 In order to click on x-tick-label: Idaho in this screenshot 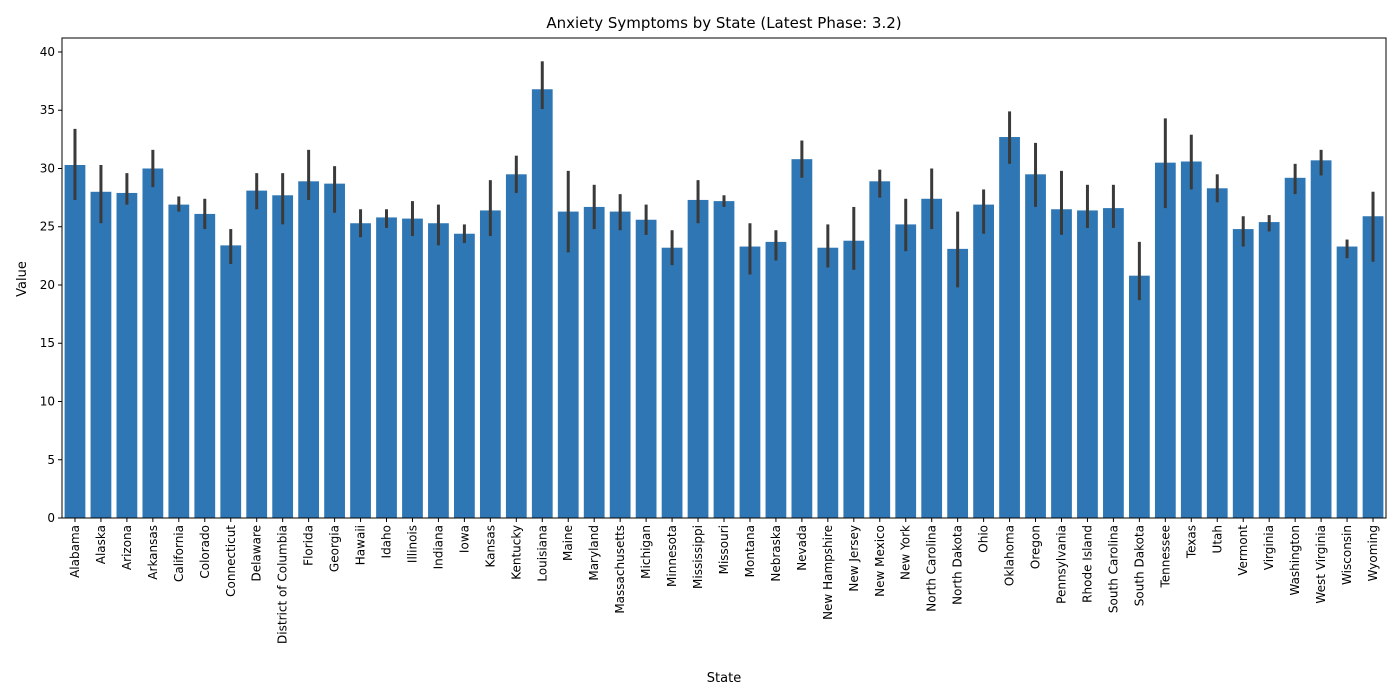, I will do `click(387, 541)`.